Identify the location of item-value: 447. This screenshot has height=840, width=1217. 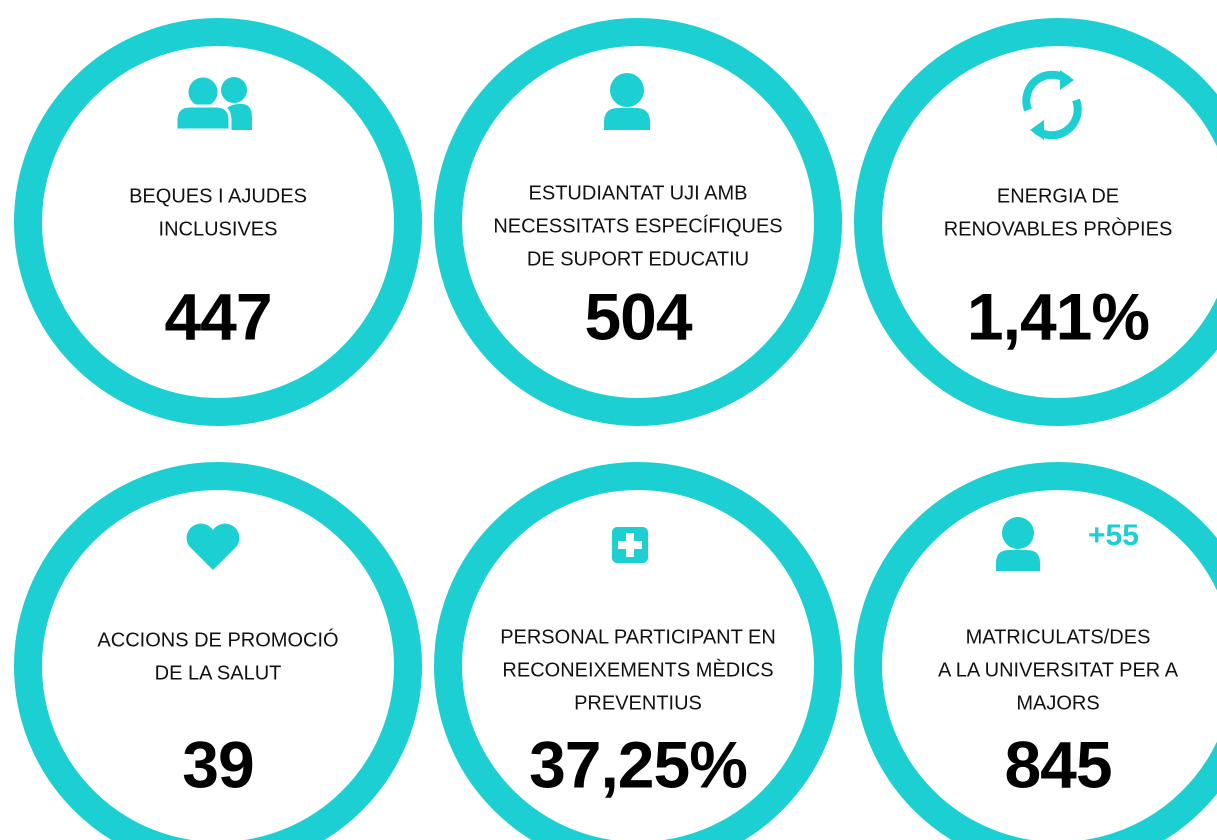
(217, 316).